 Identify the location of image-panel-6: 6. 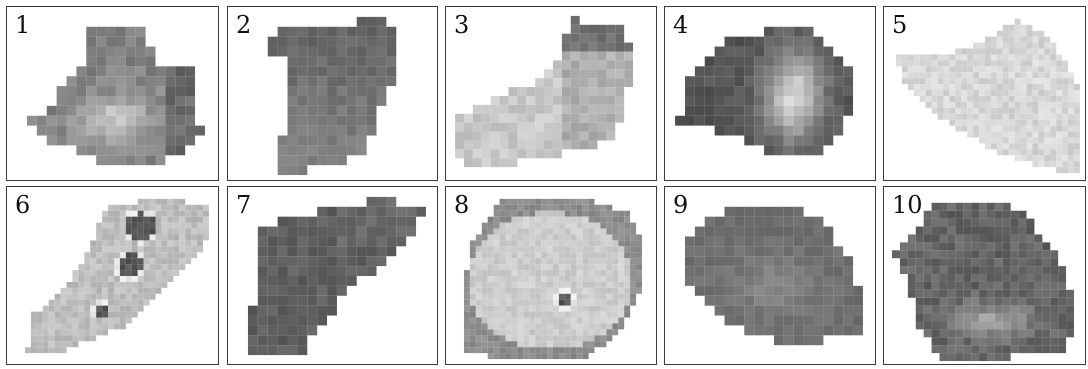
(112, 275).